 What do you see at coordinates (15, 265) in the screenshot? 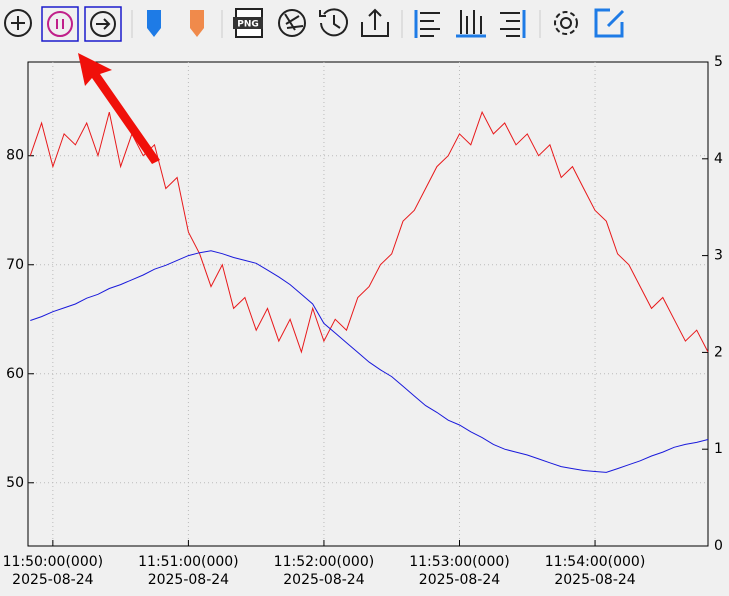
I see `y-tick-label: 70` at bounding box center [15, 265].